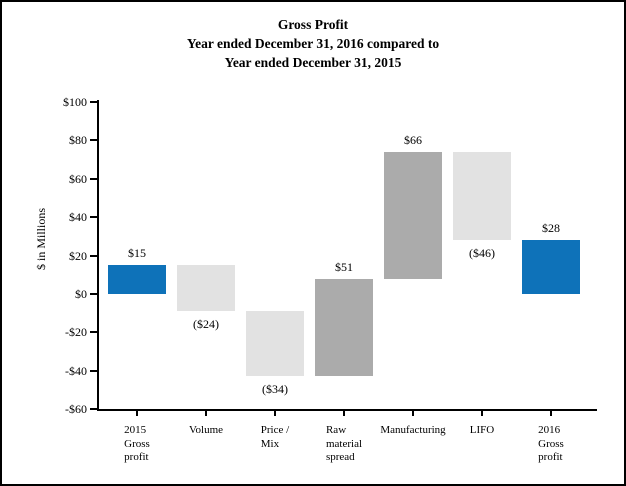 Image resolution: width=626 pixels, height=486 pixels. I want to click on category-label-text: Manufacturing, so click(413, 430).